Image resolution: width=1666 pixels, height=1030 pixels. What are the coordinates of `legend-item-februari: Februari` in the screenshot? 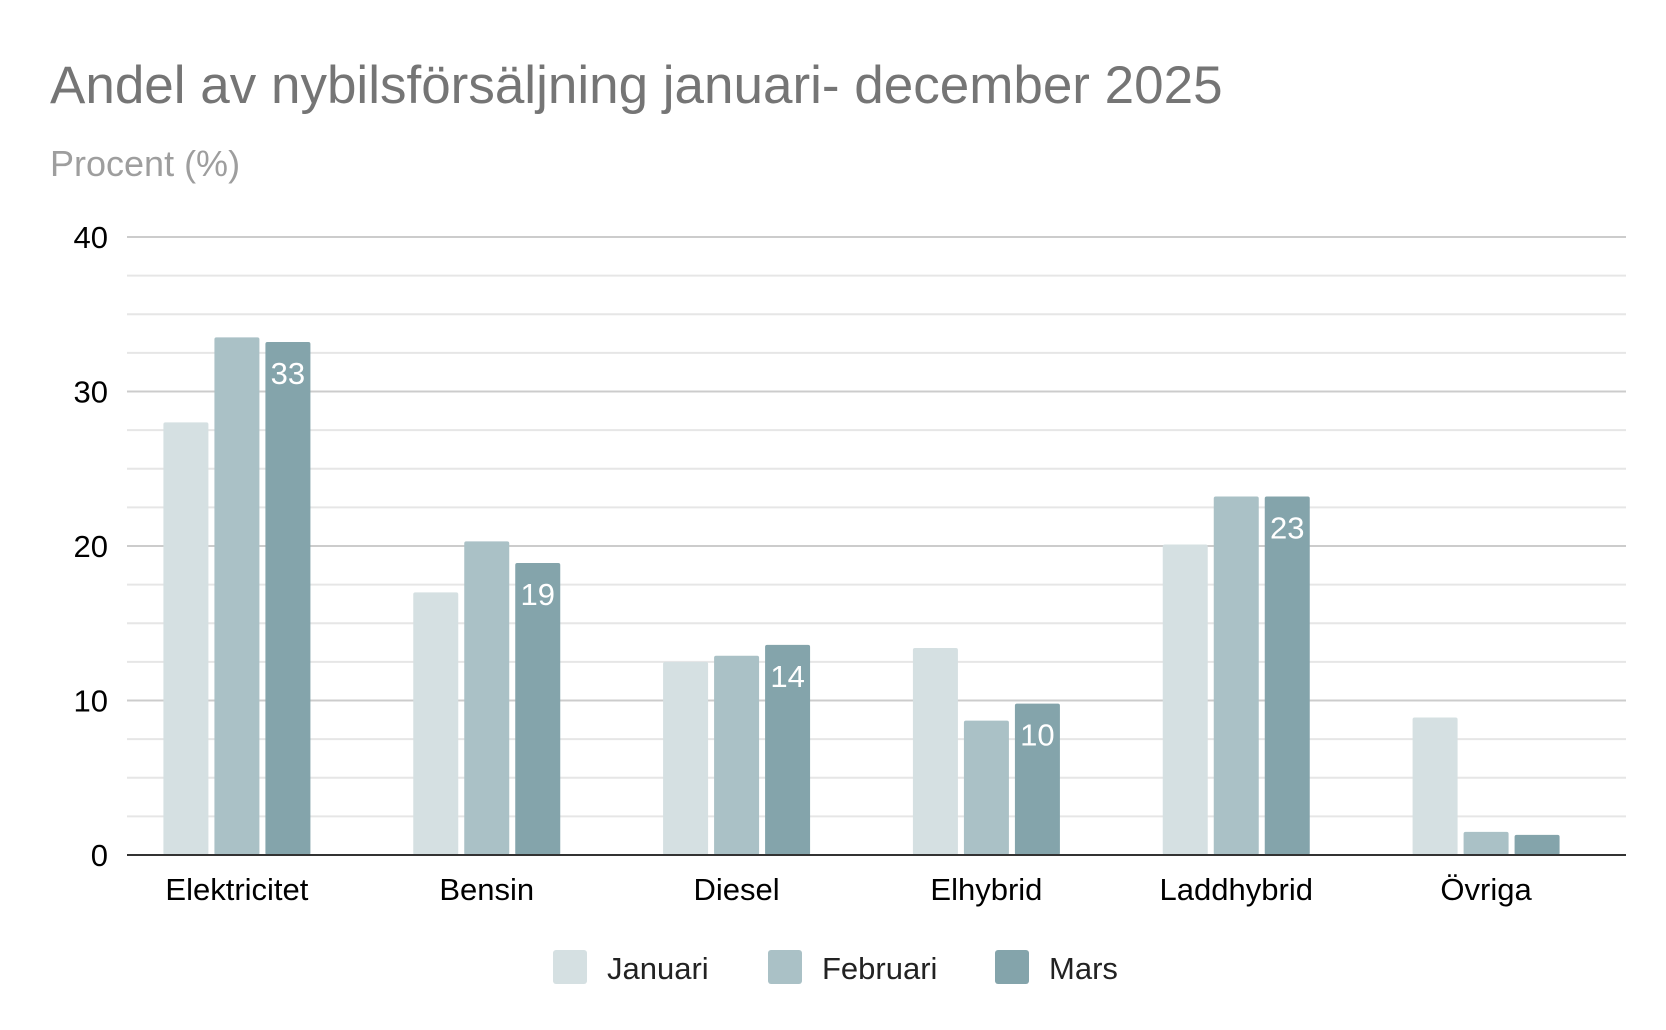 It's located at (852, 968).